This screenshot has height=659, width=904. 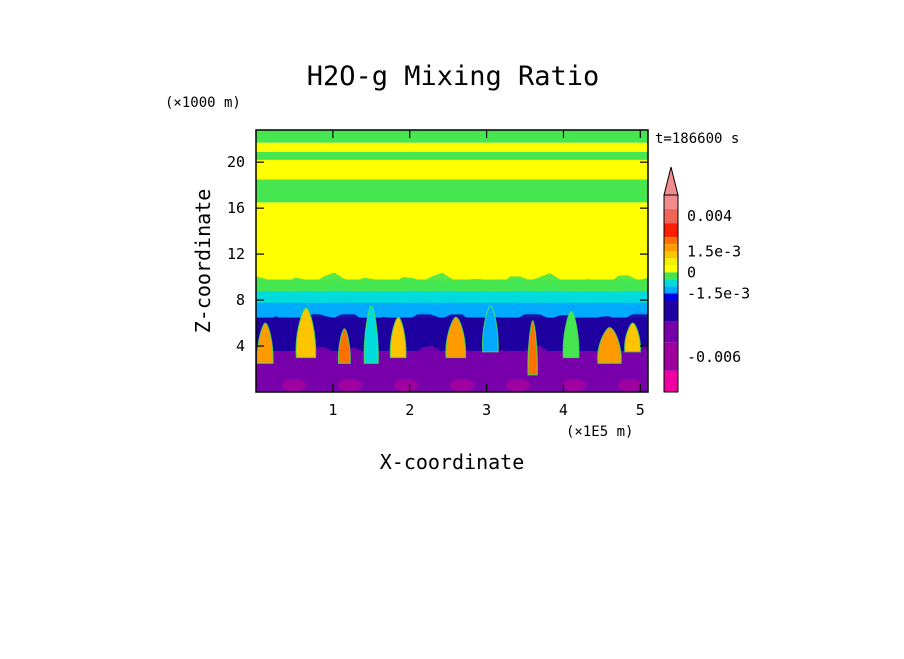 What do you see at coordinates (203, 261) in the screenshot?
I see `y-axis-label: Z-coordinate` at bounding box center [203, 261].